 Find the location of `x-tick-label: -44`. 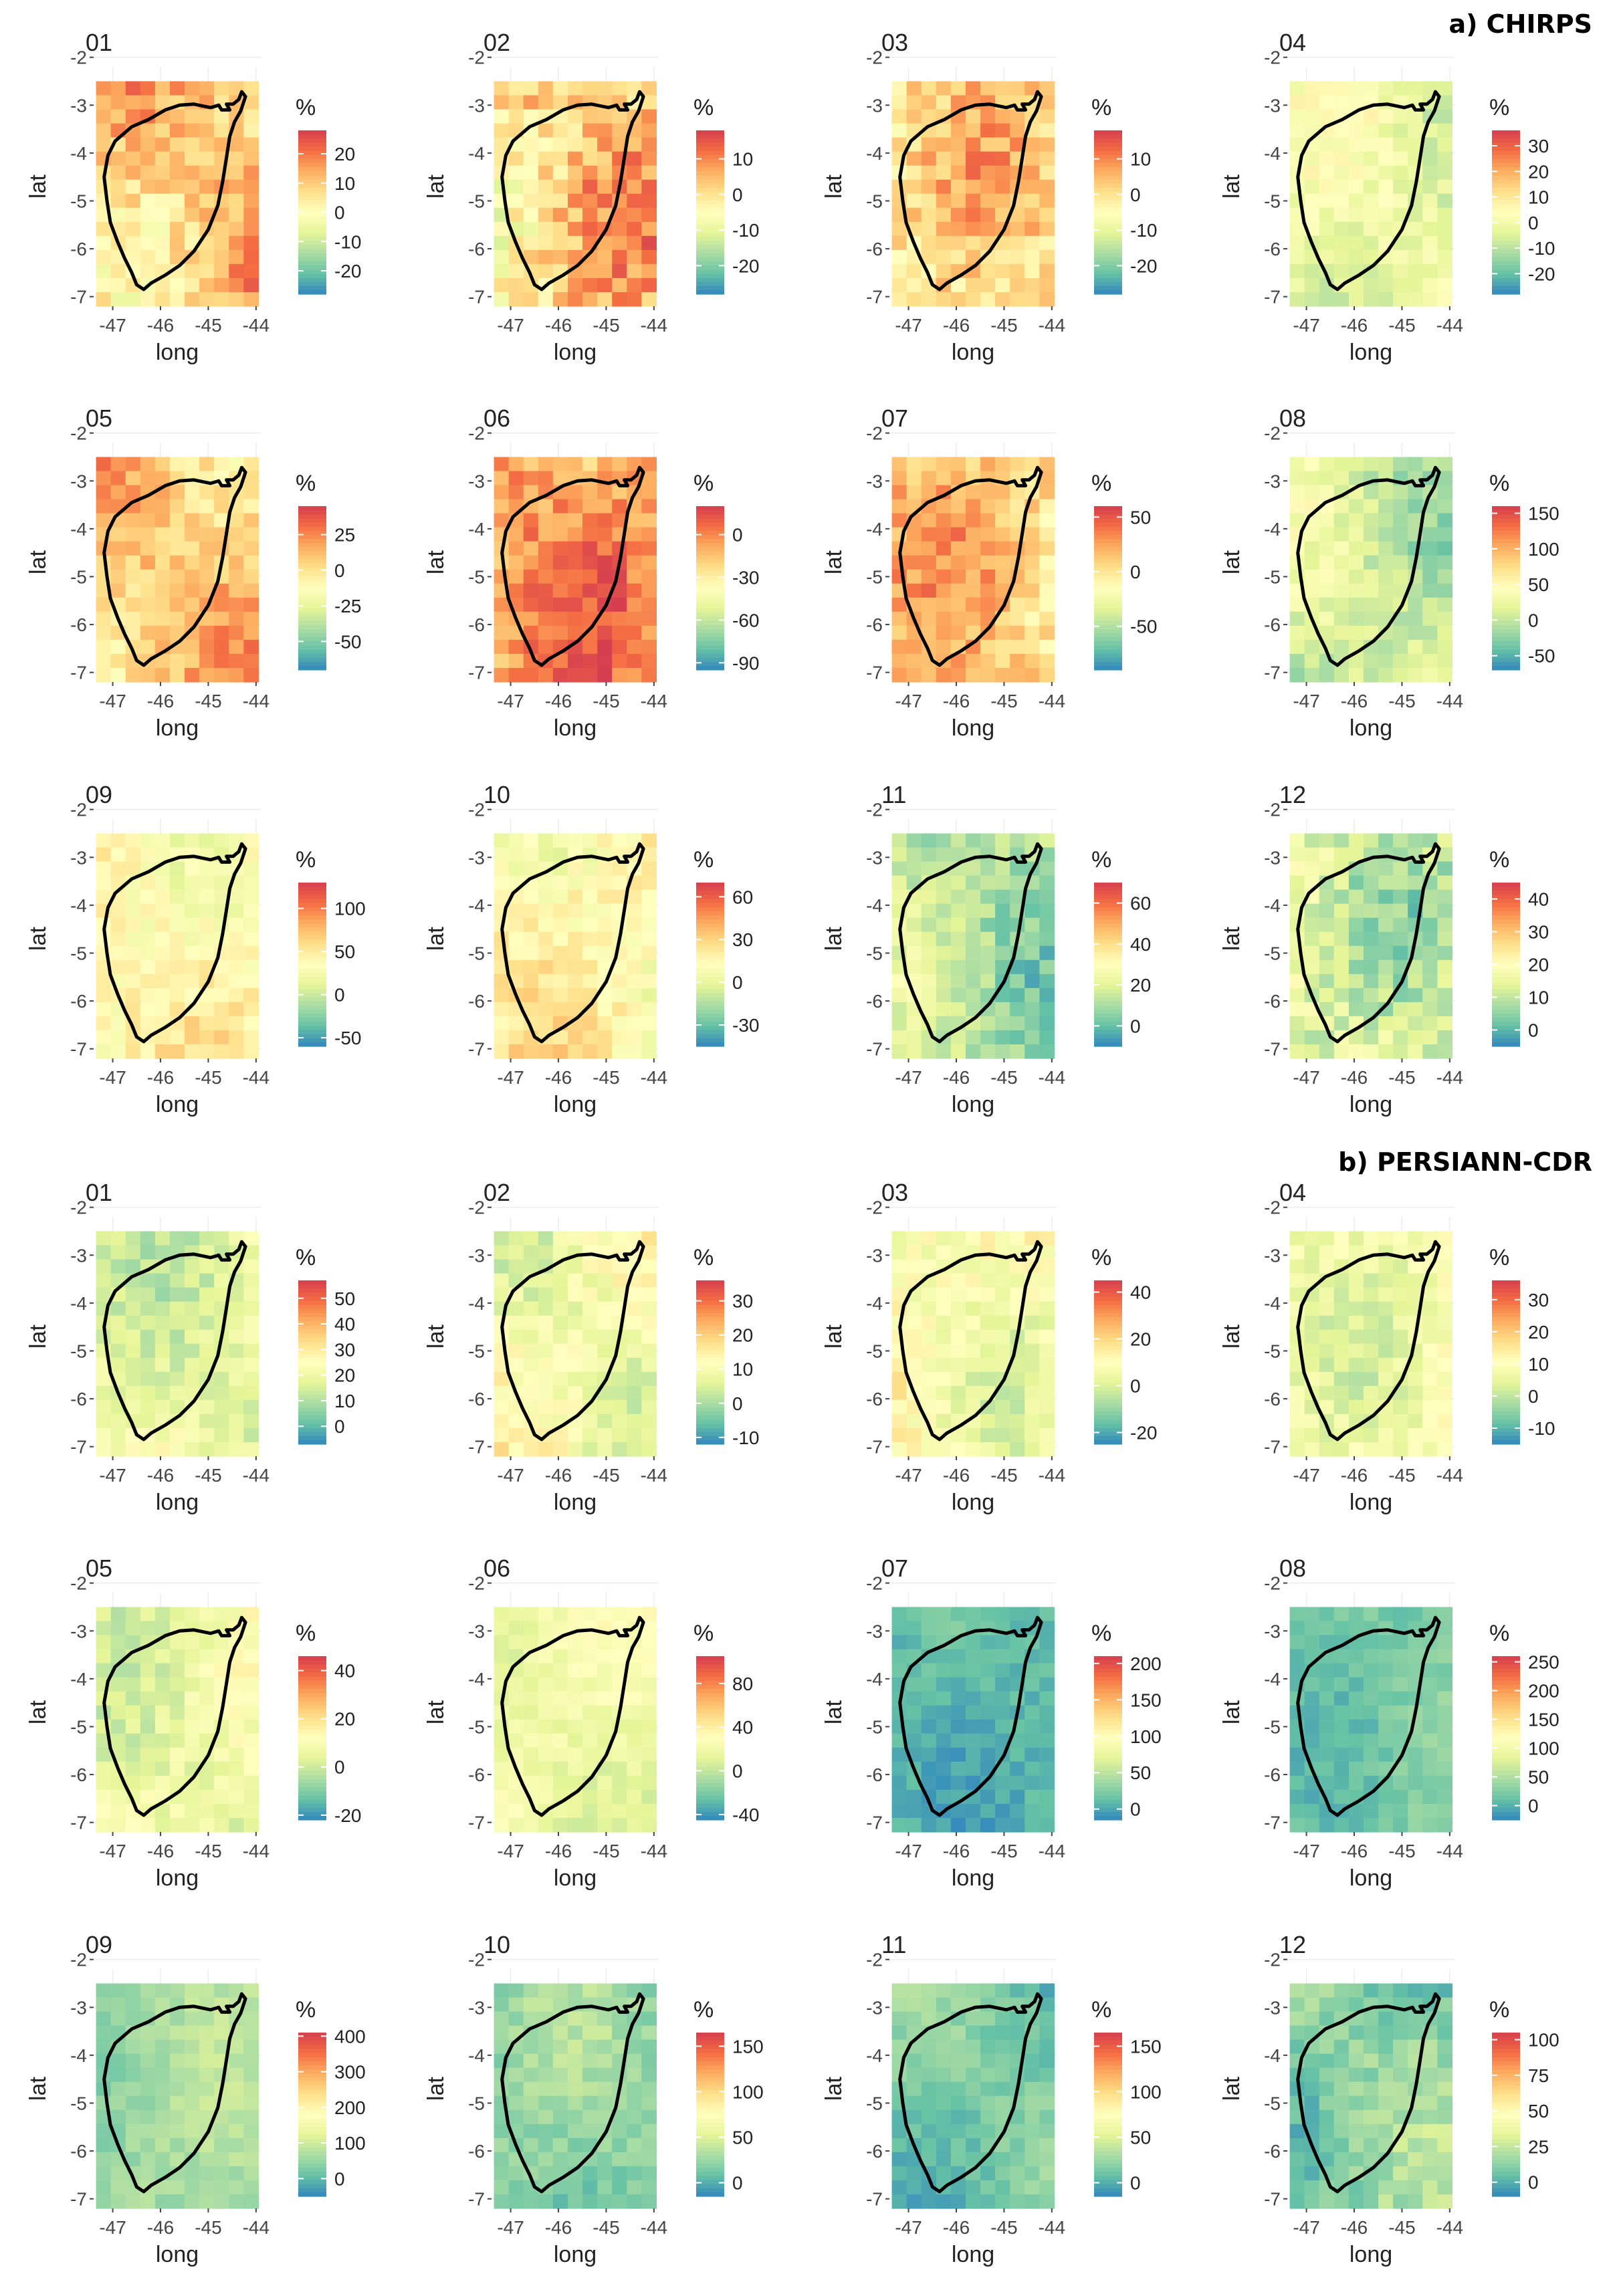

x-tick-label: -44 is located at coordinates (1052, 1851).